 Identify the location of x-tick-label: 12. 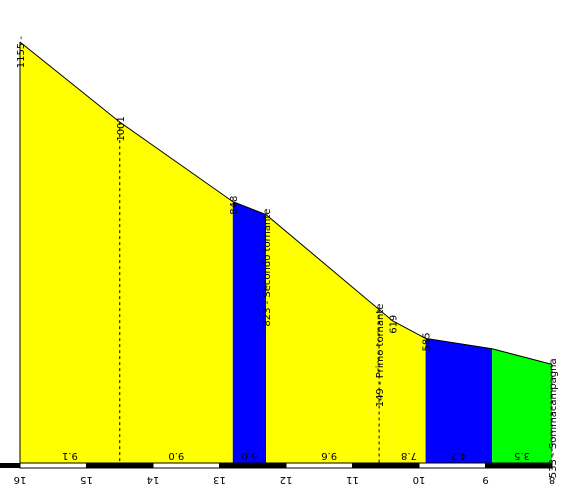
(286, 479).